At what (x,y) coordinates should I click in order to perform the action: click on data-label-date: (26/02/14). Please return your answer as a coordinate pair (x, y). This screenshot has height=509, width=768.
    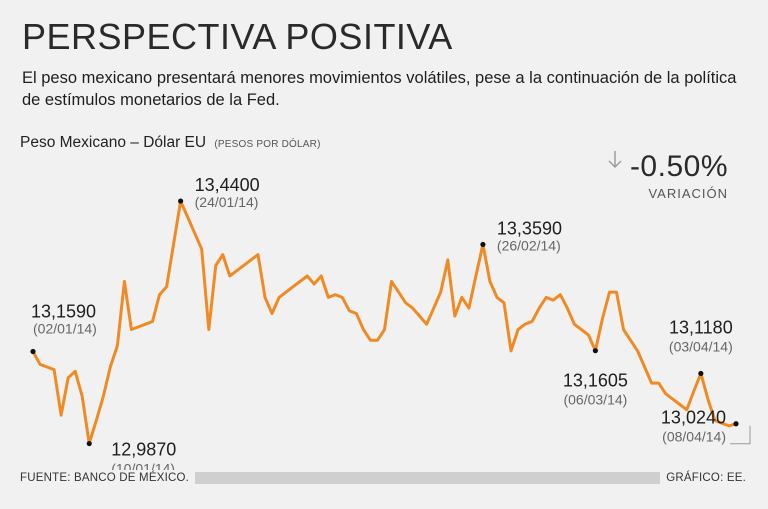
    Looking at the image, I should click on (529, 245).